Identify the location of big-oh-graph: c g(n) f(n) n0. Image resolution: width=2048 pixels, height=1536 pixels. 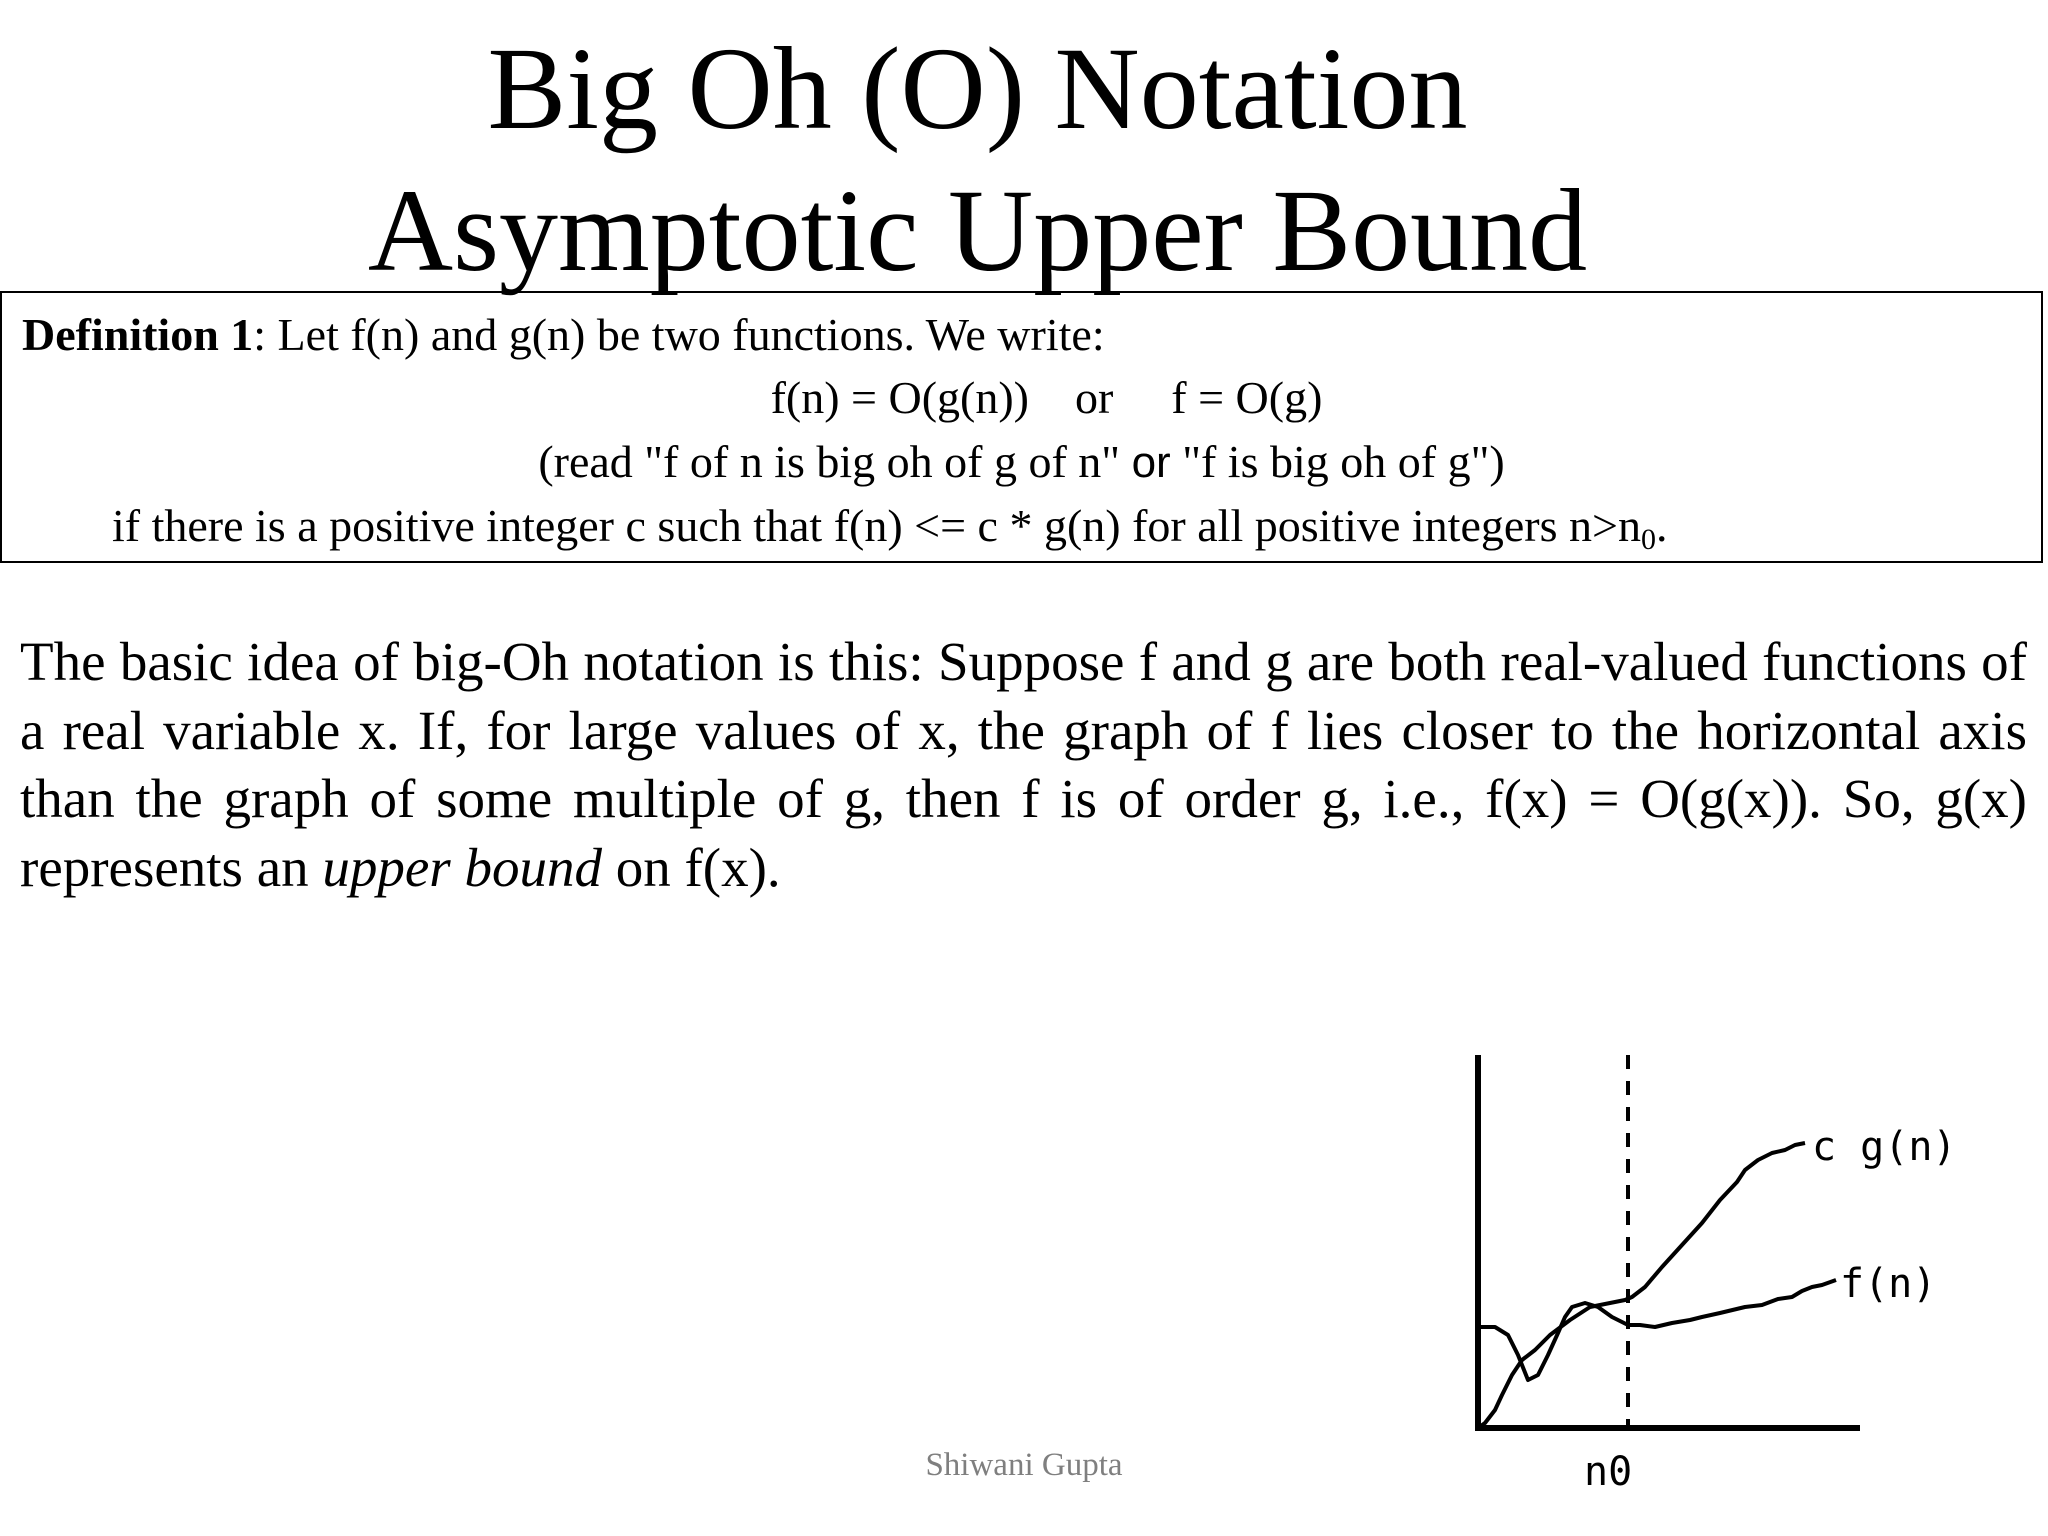
(1716, 1275).